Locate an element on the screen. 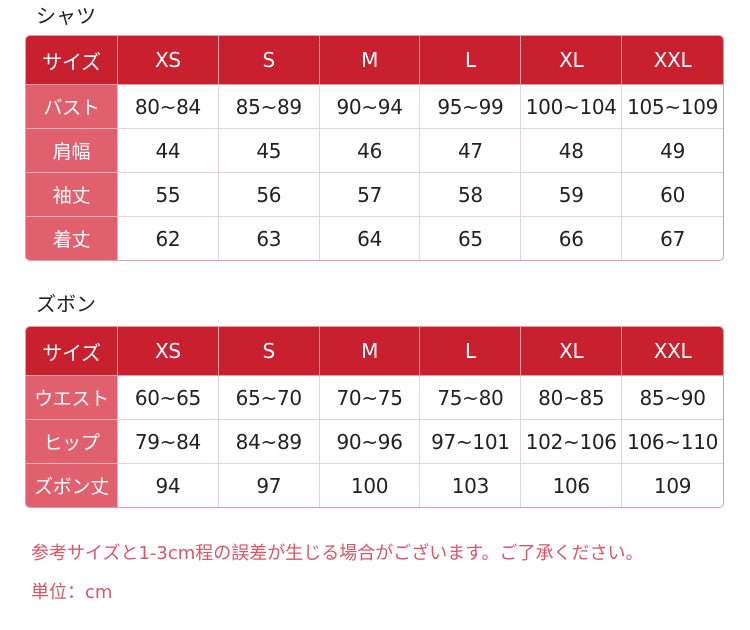 Image resolution: width=750 pixels, height=630 pixels. table-cell: 62 is located at coordinates (168, 238).